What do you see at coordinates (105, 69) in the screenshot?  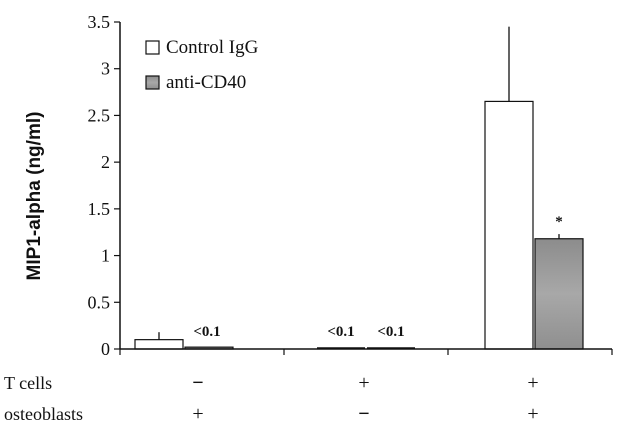 I see `y-tick-label: 3` at bounding box center [105, 69].